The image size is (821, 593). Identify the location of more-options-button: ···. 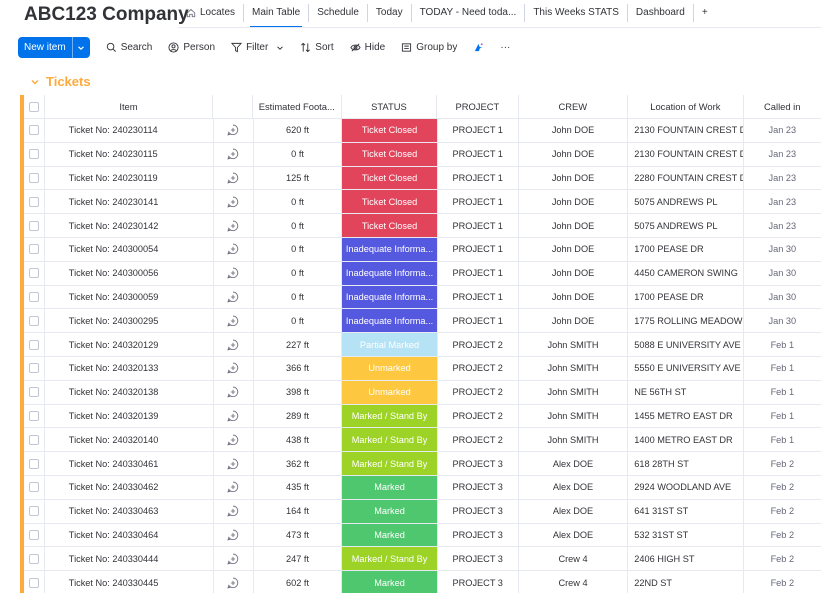
(505, 47).